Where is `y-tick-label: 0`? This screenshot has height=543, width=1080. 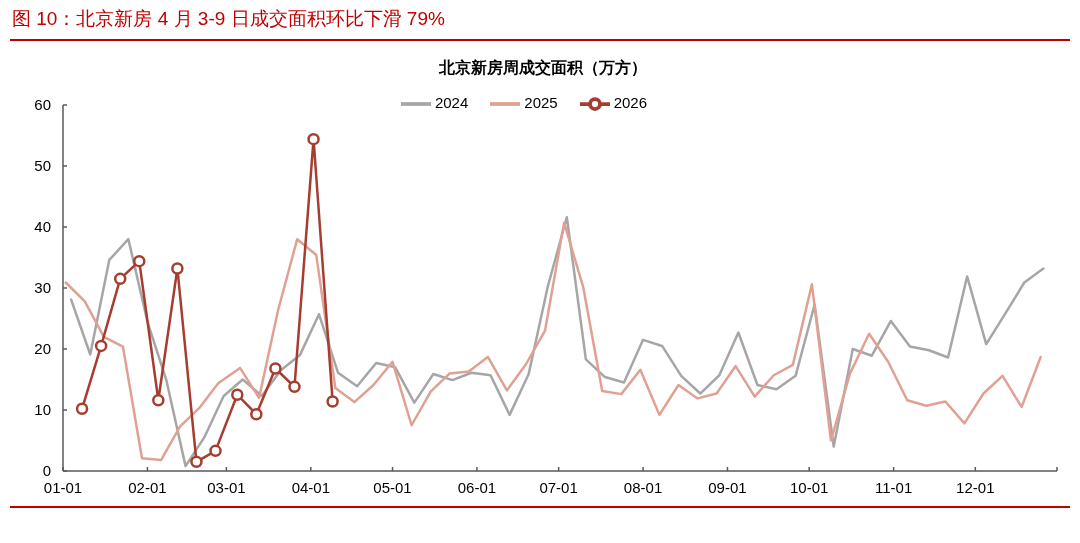
y-tick-label: 0 is located at coordinates (46, 471).